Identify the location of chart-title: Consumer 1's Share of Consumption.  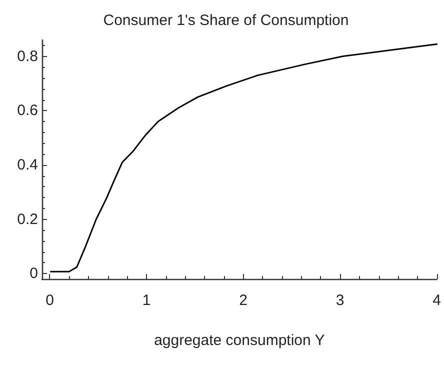
(226, 20).